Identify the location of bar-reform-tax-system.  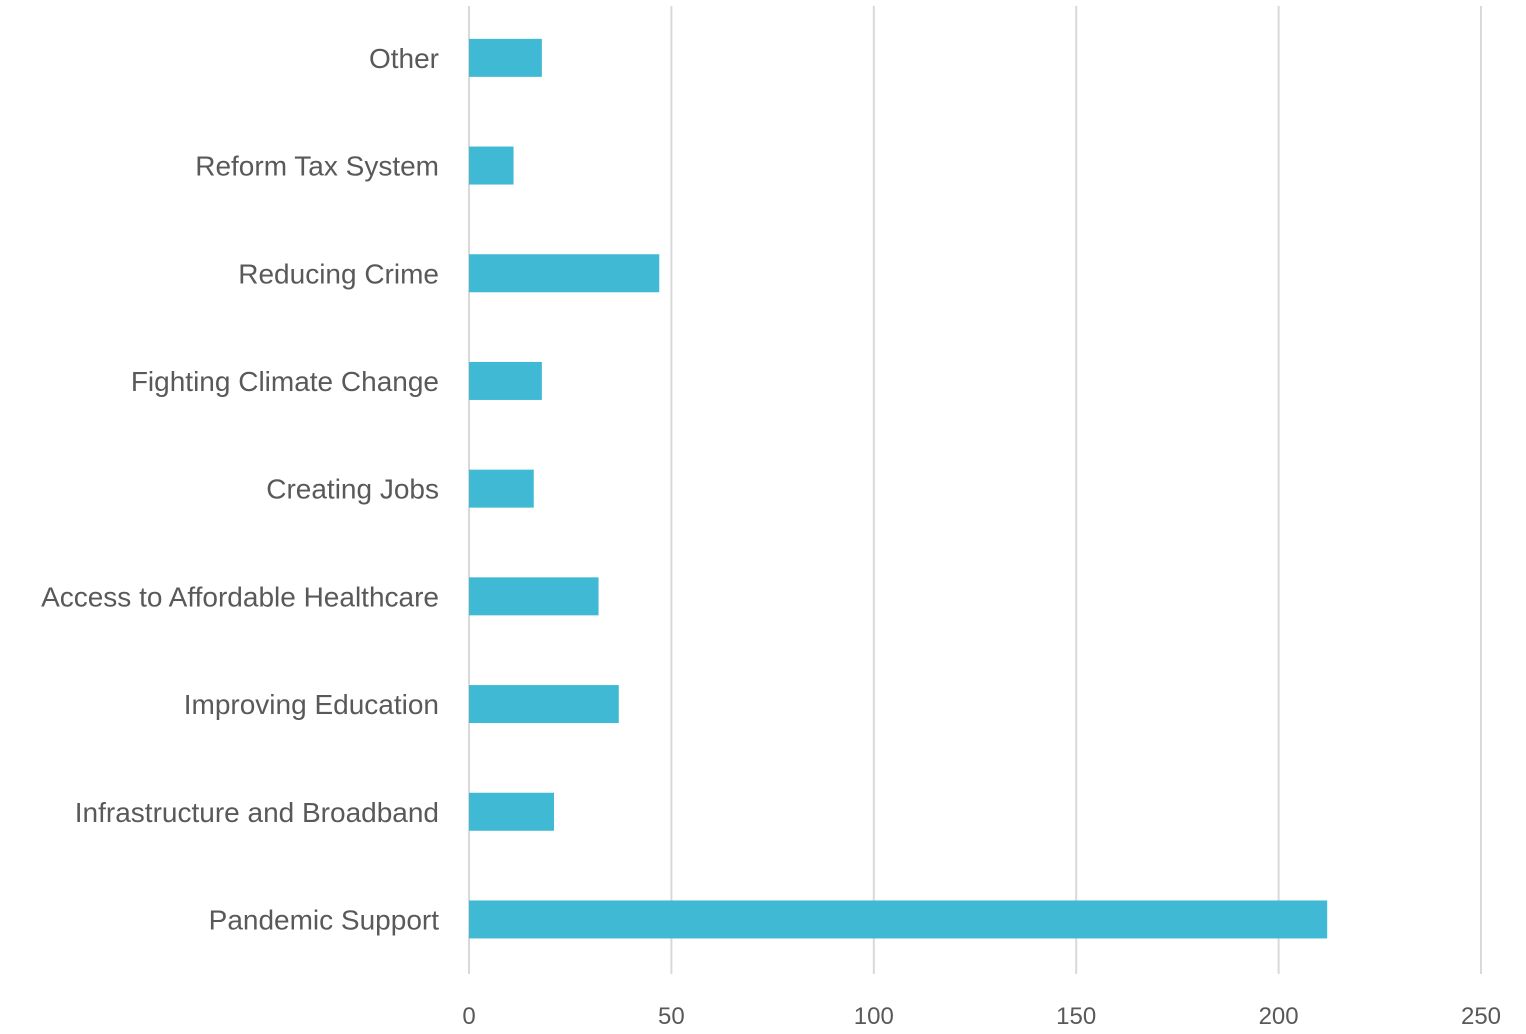
(491, 165).